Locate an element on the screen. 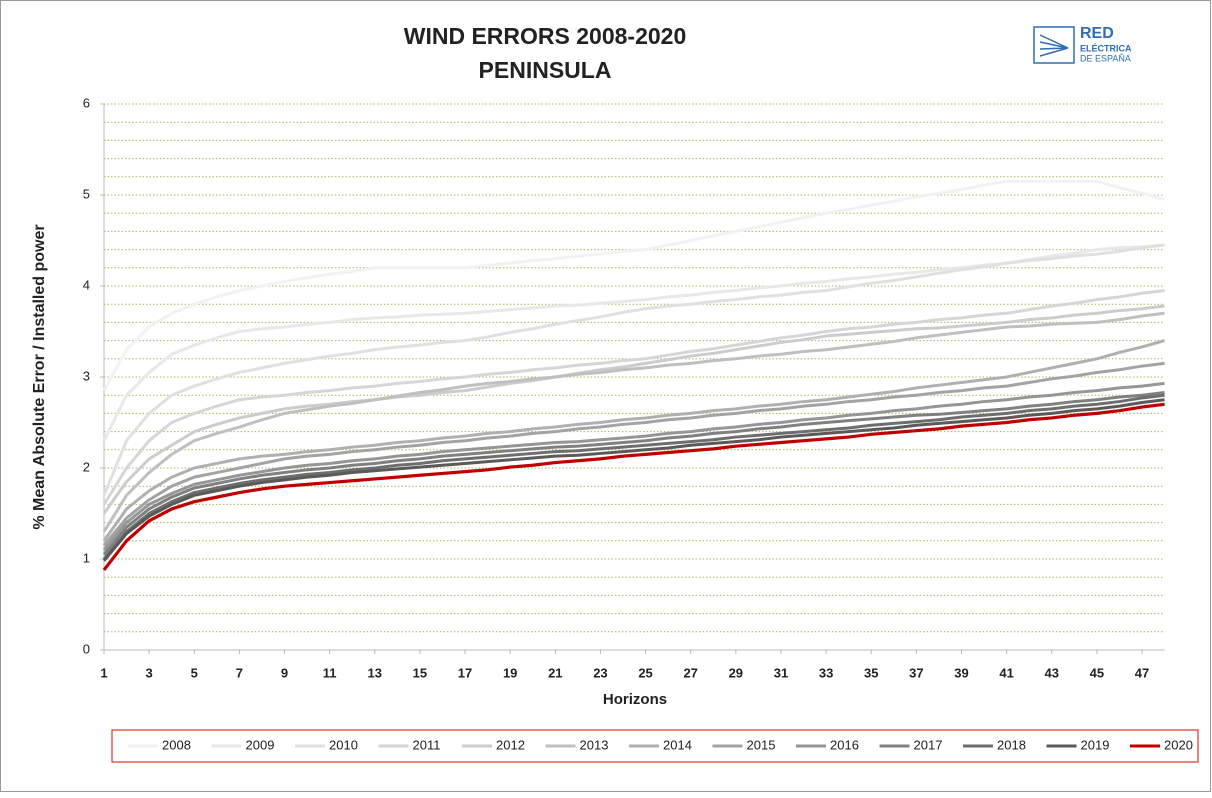  x-tick-label: 17 is located at coordinates (465, 672).